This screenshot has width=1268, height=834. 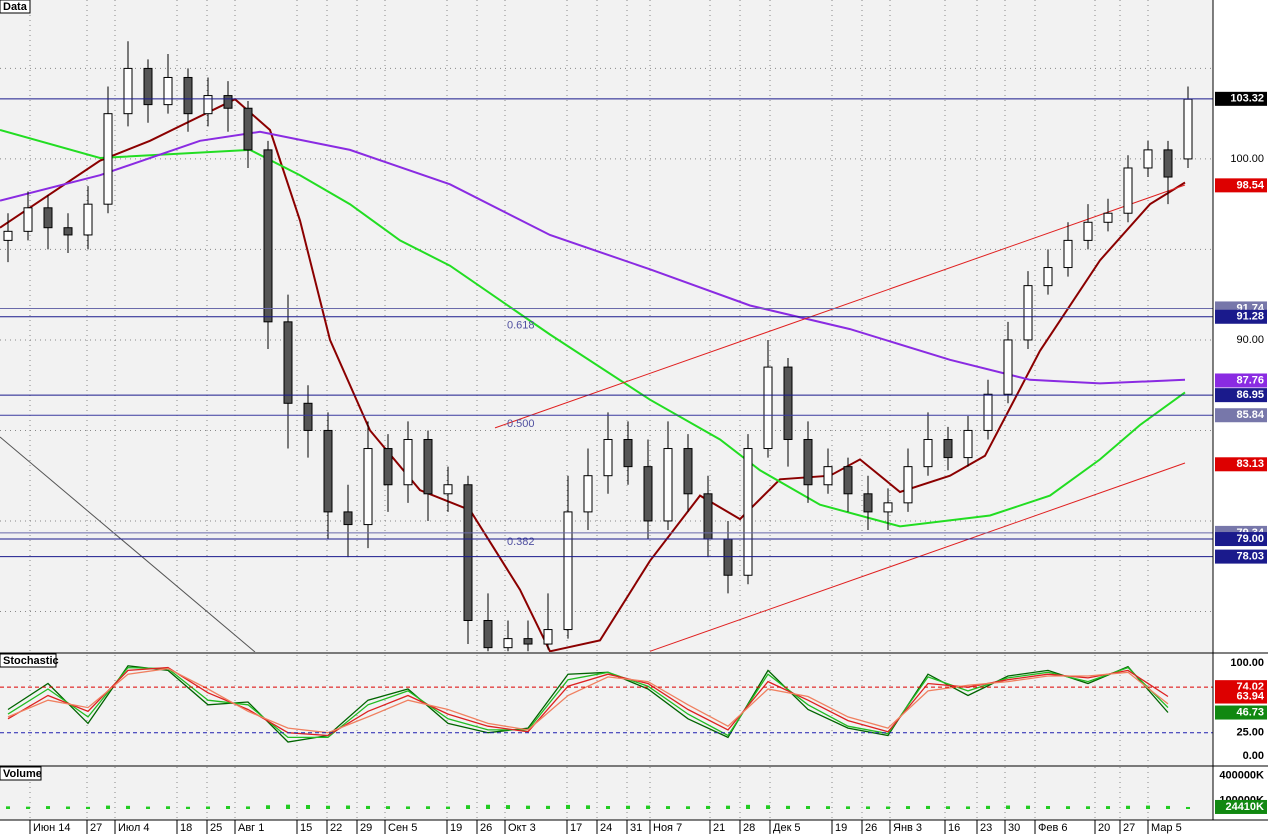 I want to click on axis-background, so click(x=634, y=827).